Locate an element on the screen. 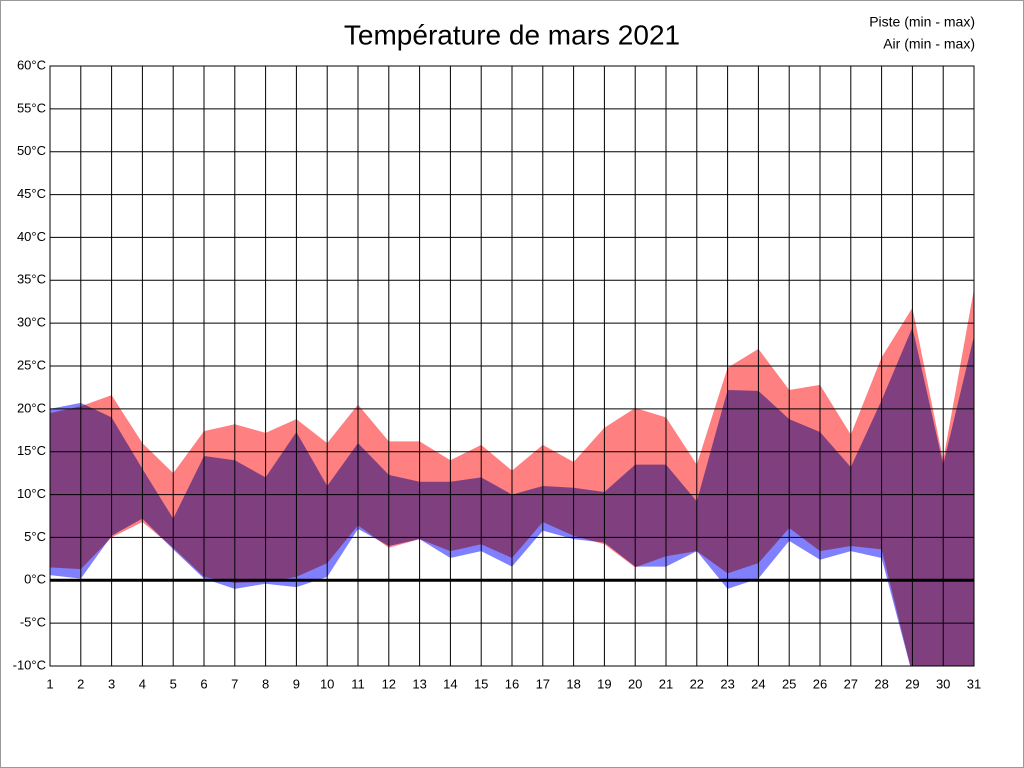  x-tick-label: 24 is located at coordinates (758, 683).